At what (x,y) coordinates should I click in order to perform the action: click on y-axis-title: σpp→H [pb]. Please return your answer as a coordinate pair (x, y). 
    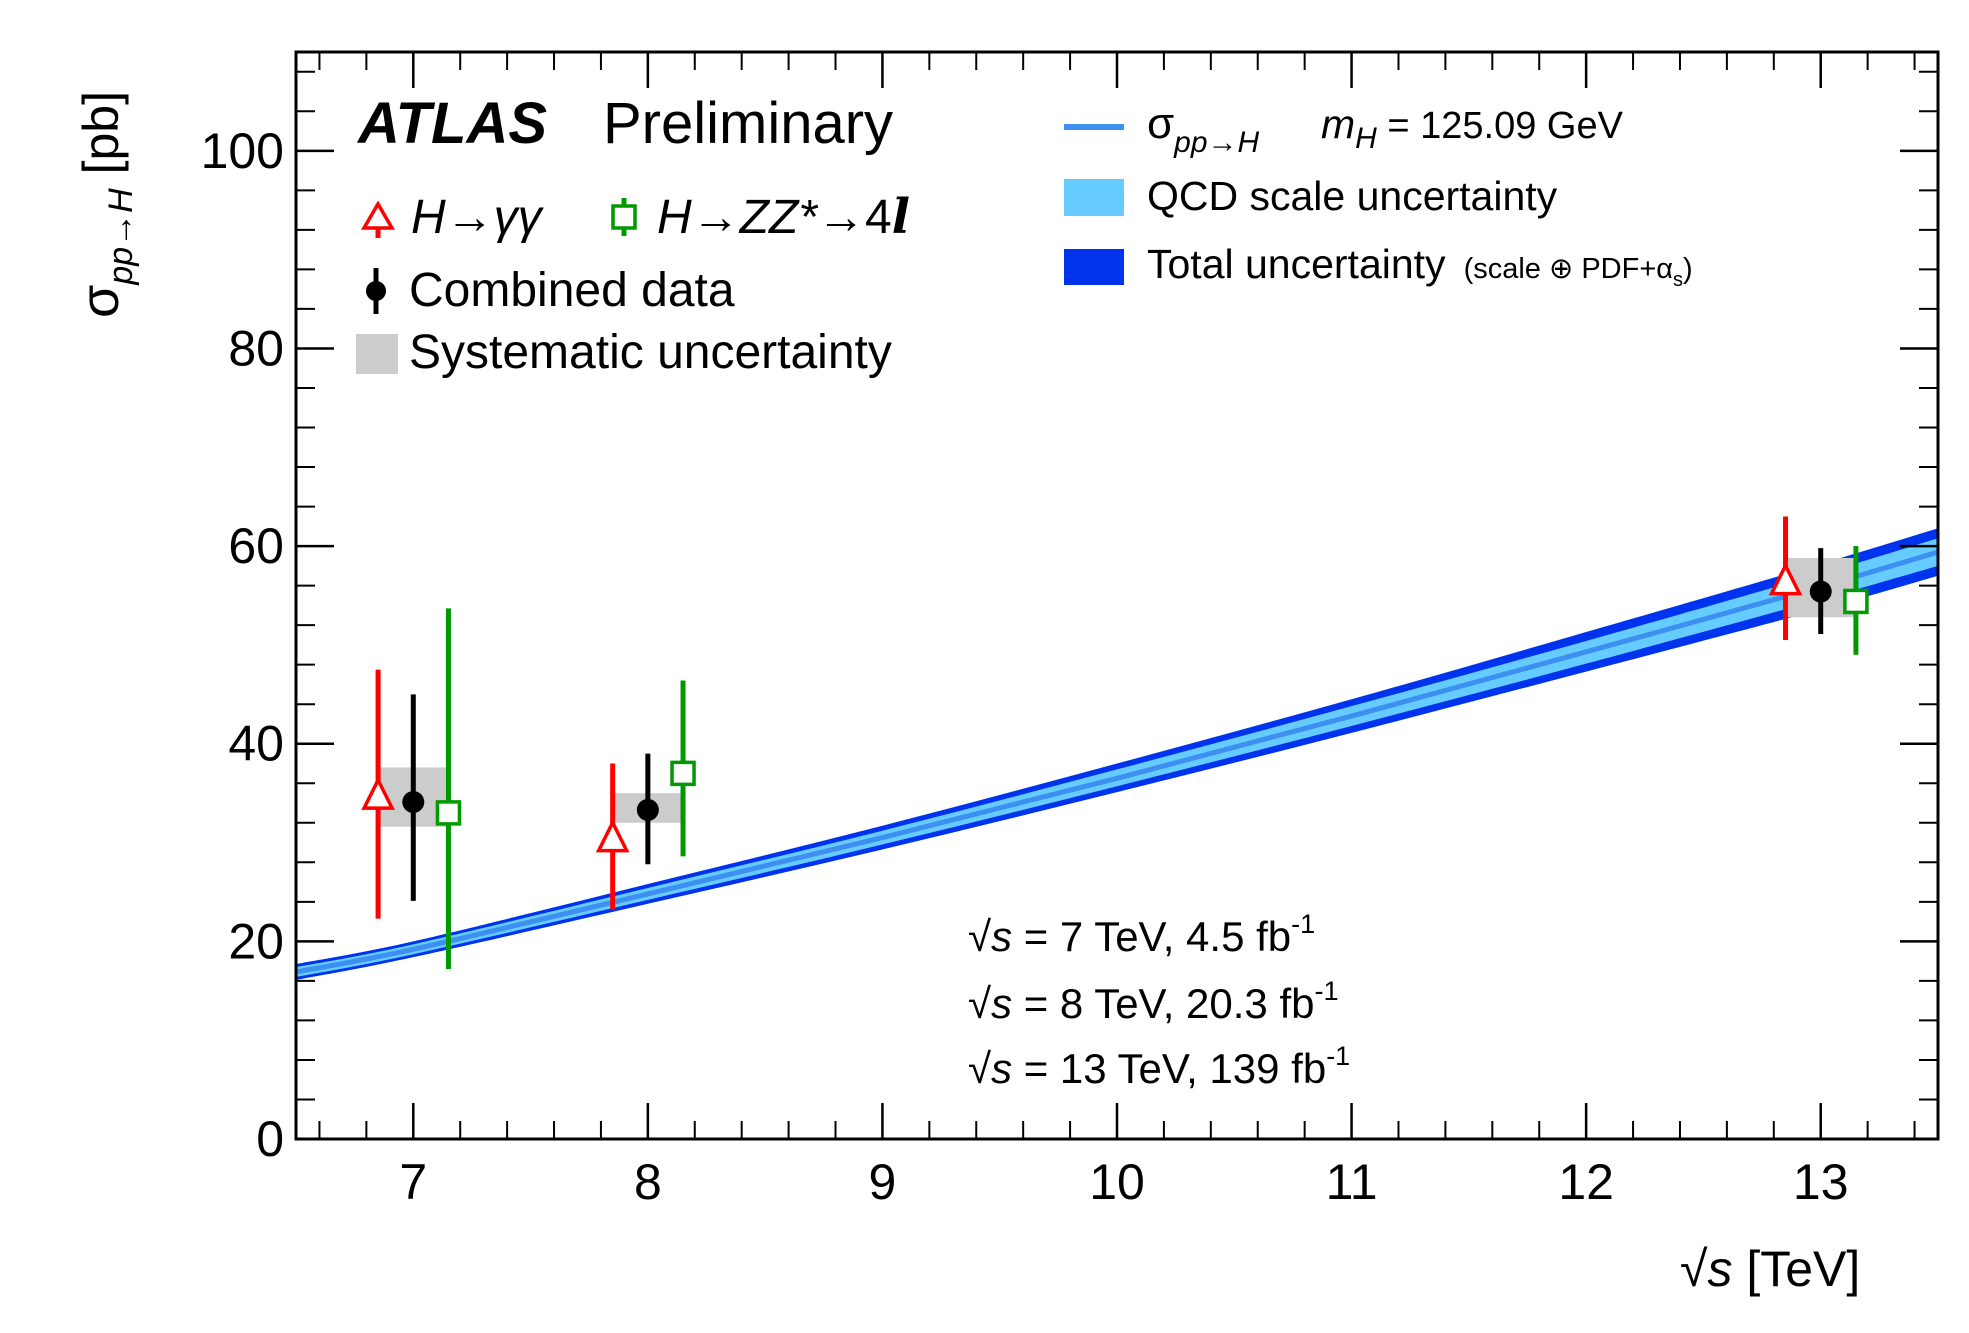
    Looking at the image, I should click on (105, 204).